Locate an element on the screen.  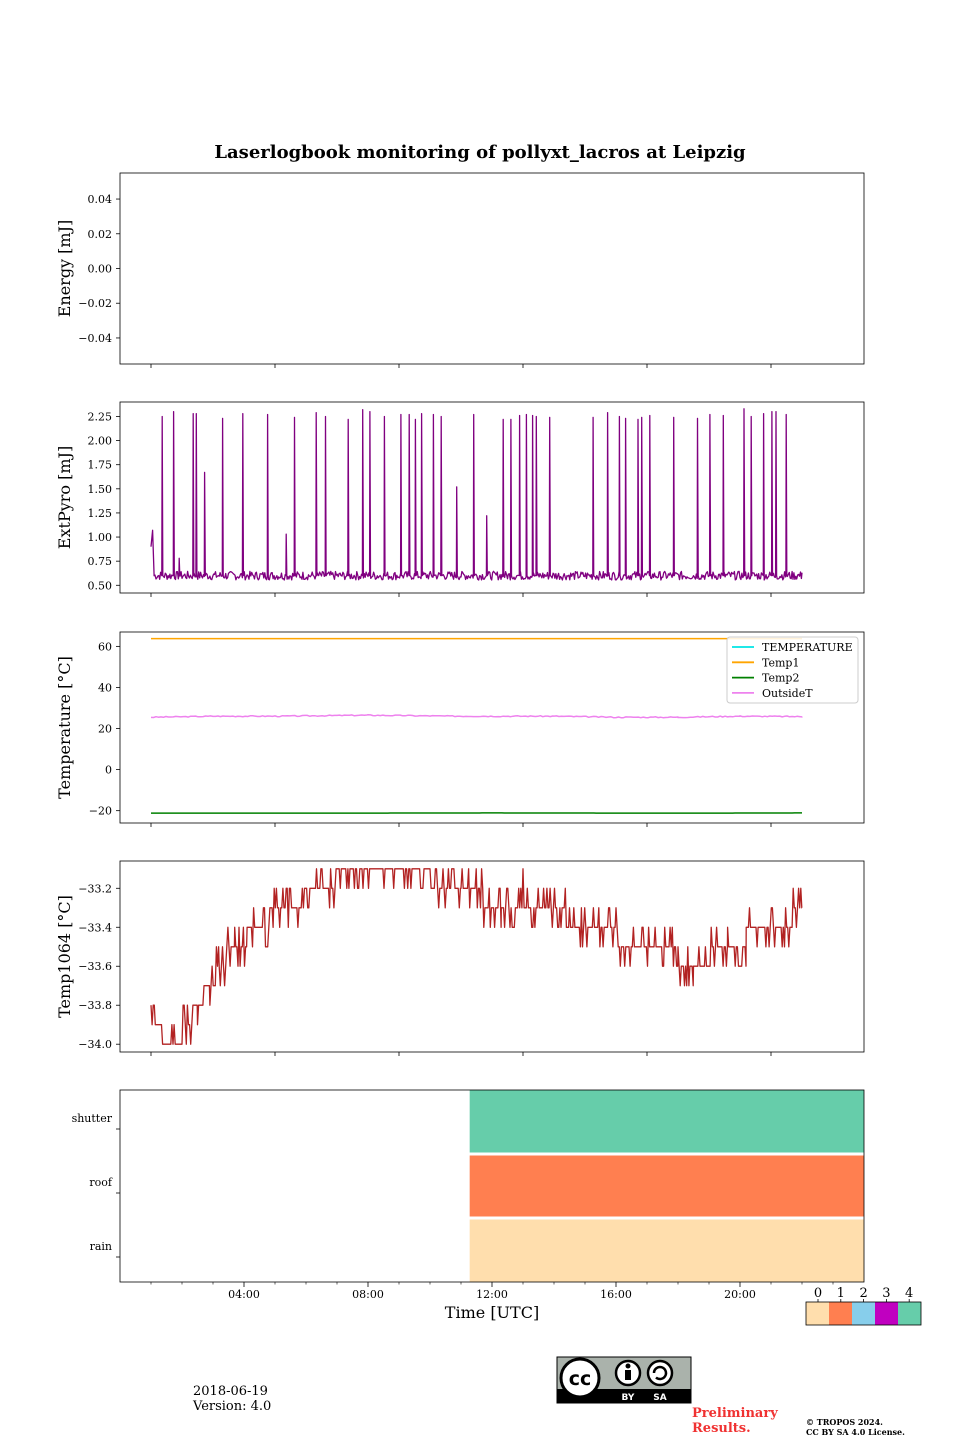
y-tick-label: −20 is located at coordinates (100, 811).